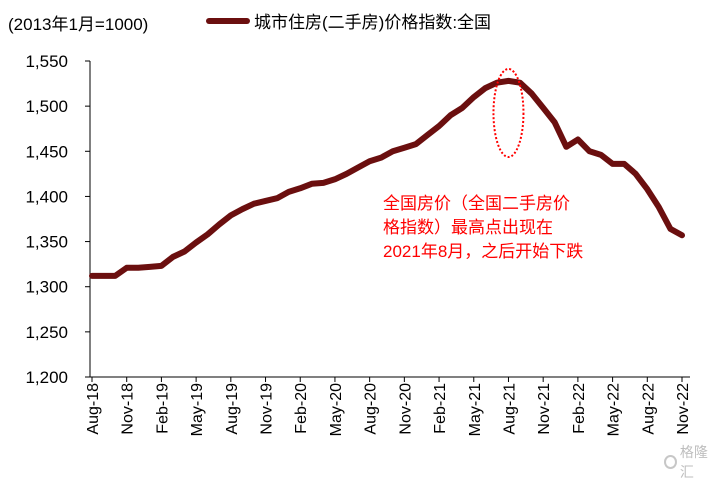 The width and height of the screenshot is (717, 482). I want to click on annotation-line-3: 2021年8月，之后开始下跌, so click(483, 252).